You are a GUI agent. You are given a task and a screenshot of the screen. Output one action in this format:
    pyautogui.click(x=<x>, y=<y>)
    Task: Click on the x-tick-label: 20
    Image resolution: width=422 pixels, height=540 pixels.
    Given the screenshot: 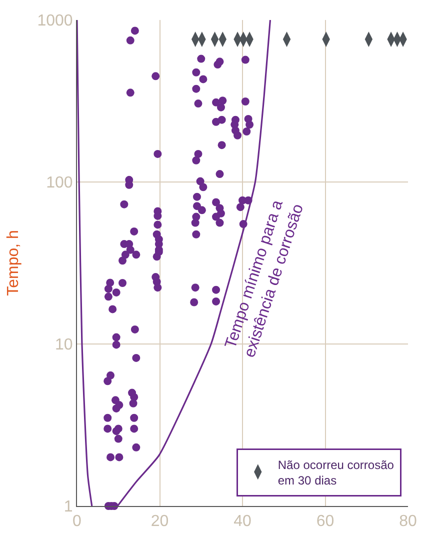 What is the action you would take?
    pyautogui.click(x=159, y=521)
    